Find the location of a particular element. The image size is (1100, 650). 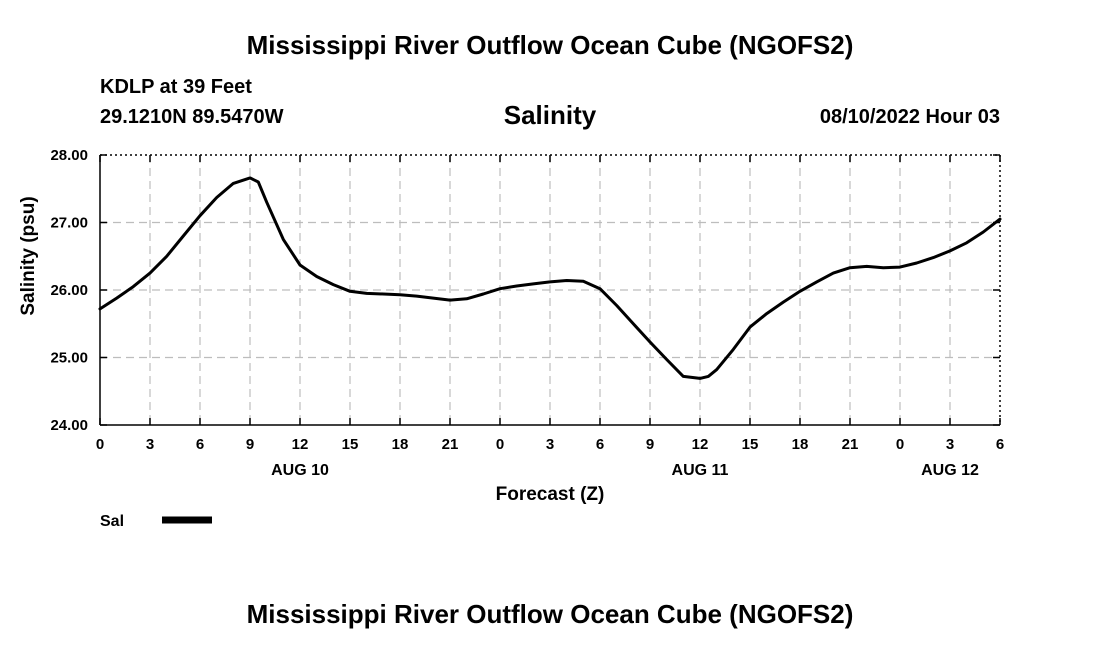

y-axis-label: Salinity (psu) is located at coordinates (28, 255).